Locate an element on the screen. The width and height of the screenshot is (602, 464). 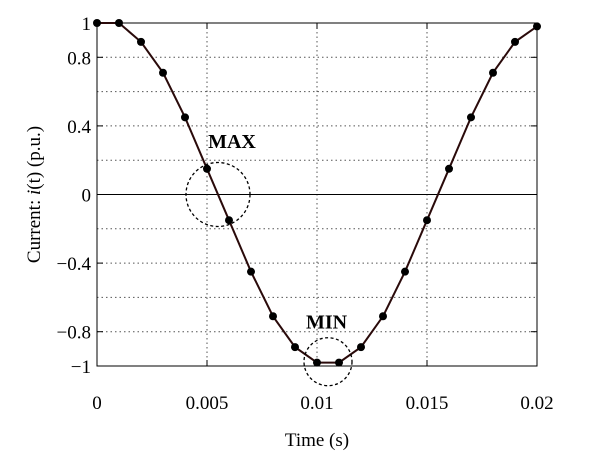
y-tick-label: 0.8 is located at coordinates (79, 58).